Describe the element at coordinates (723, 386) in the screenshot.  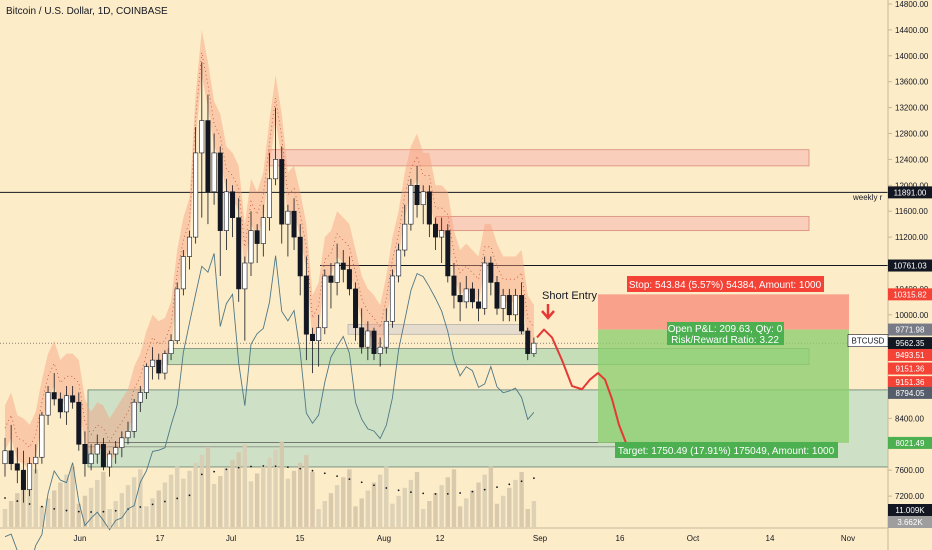
I see `target-zone` at that location.